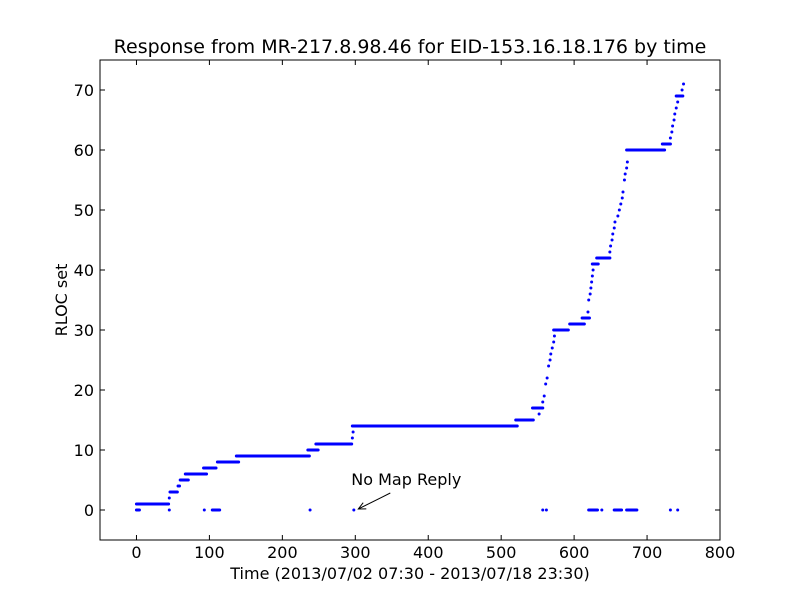  What do you see at coordinates (720, 552) in the screenshot?
I see `x-tick-label: 800` at bounding box center [720, 552].